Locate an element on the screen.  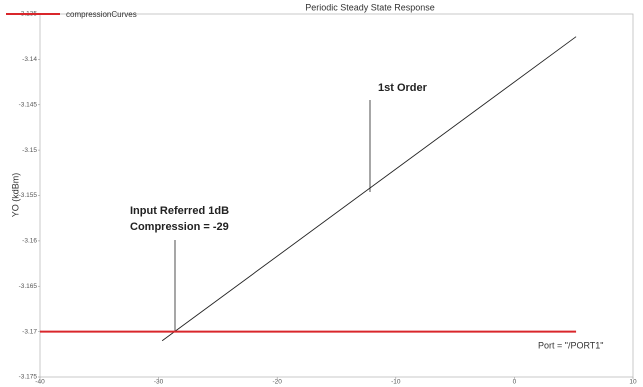
y-tick-label: -3.165 is located at coordinates (28, 286).